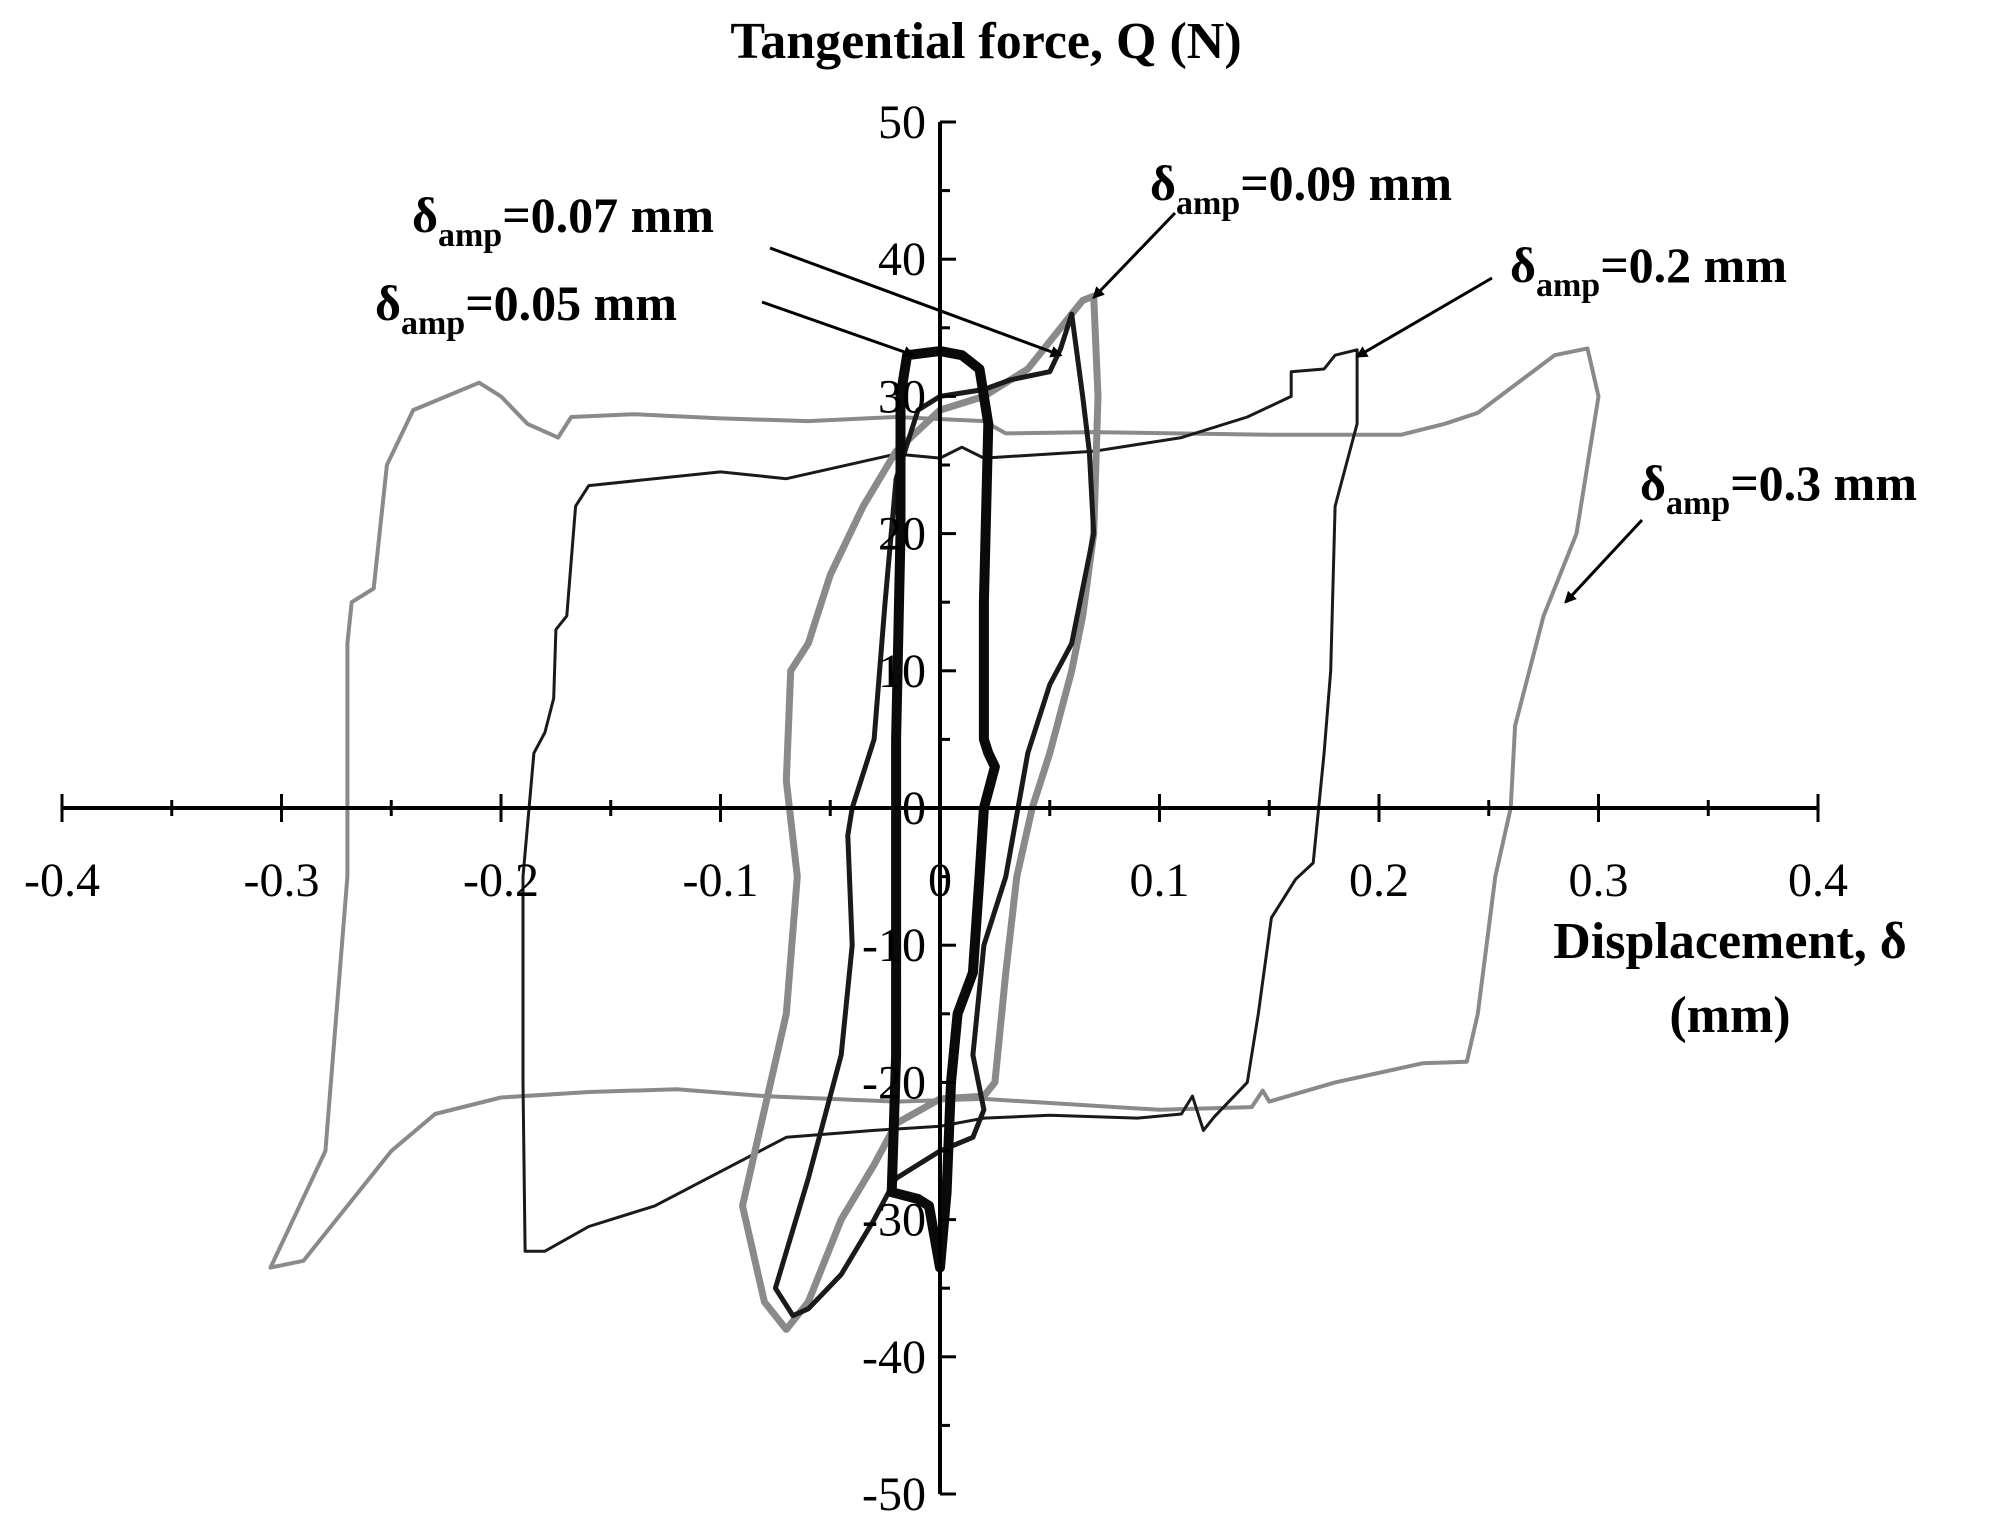 The image size is (2000, 1538). Describe the element at coordinates (894, 1357) in the screenshot. I see `y-tick-label: -40` at that location.